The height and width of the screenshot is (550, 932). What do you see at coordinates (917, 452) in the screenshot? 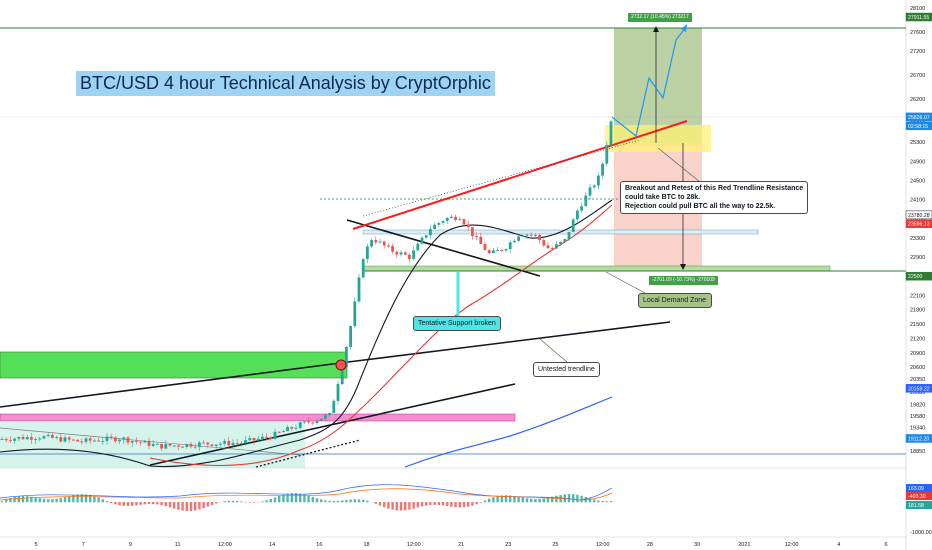
I see `y-tick-26: 18850` at bounding box center [917, 452].